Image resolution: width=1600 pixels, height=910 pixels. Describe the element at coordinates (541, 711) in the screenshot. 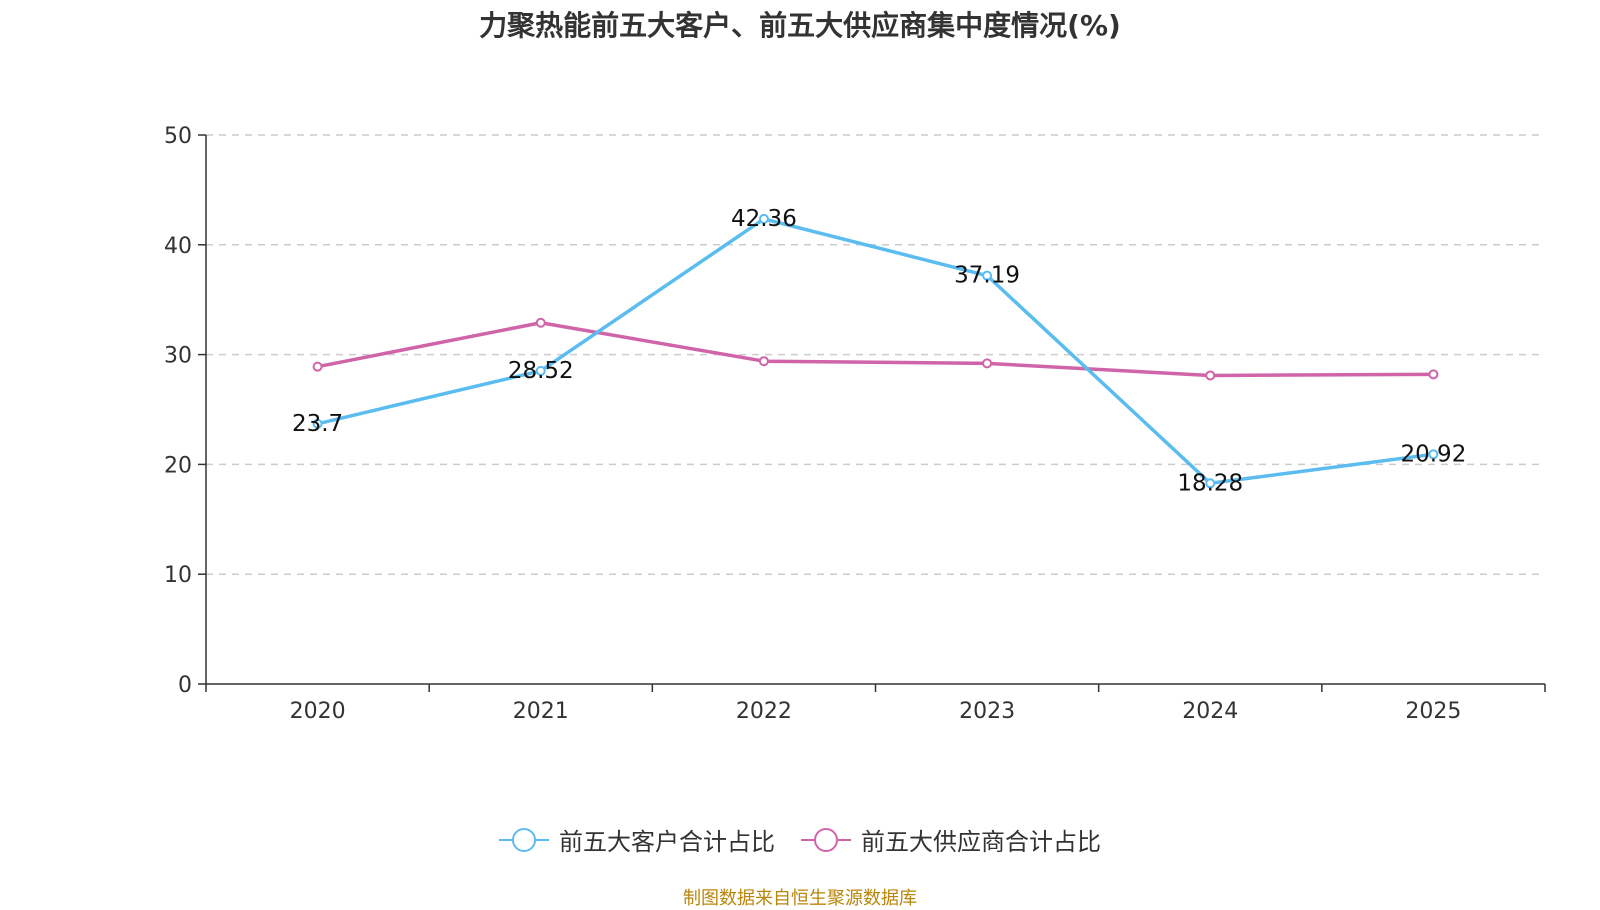

I see `x-tick-label-2021: 2021` at that location.